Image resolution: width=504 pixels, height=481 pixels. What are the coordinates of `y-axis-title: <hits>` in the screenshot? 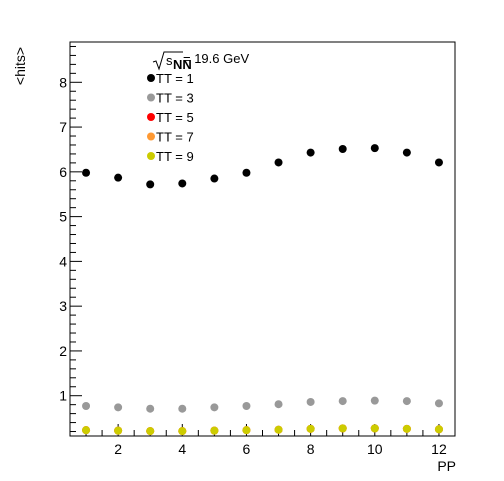 It's located at (20, 66).